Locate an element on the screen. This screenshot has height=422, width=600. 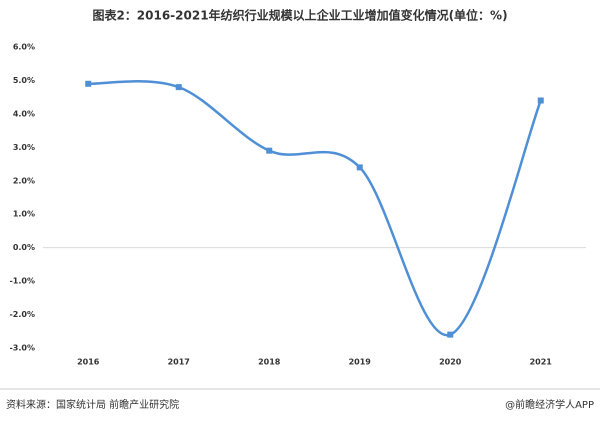
x-tick-label: 2021 is located at coordinates (541, 362).